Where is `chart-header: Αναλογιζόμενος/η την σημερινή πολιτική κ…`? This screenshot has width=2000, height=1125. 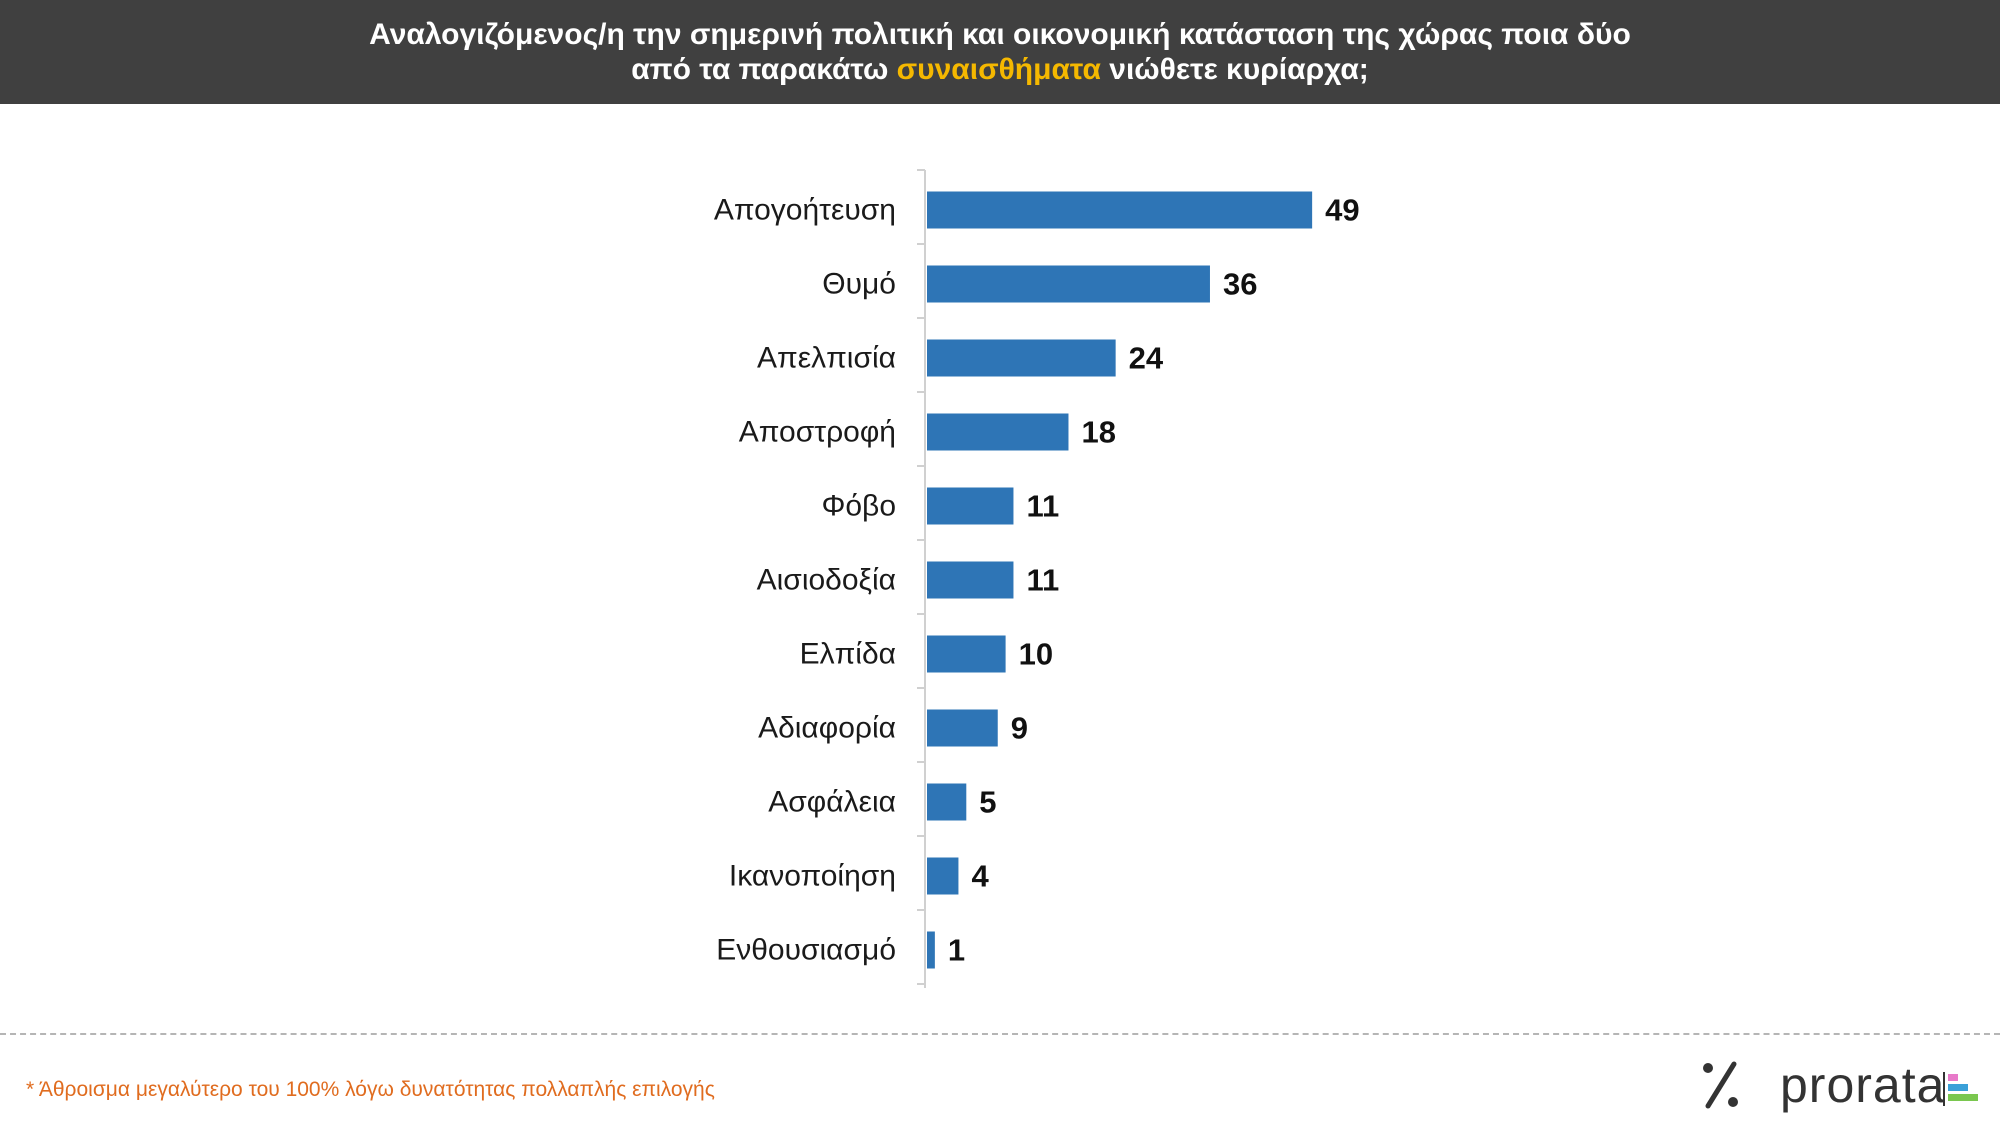
chart-header: Αναλογιζόμενος/η την σημερινή πολιτική κ… is located at coordinates (1000, 52).